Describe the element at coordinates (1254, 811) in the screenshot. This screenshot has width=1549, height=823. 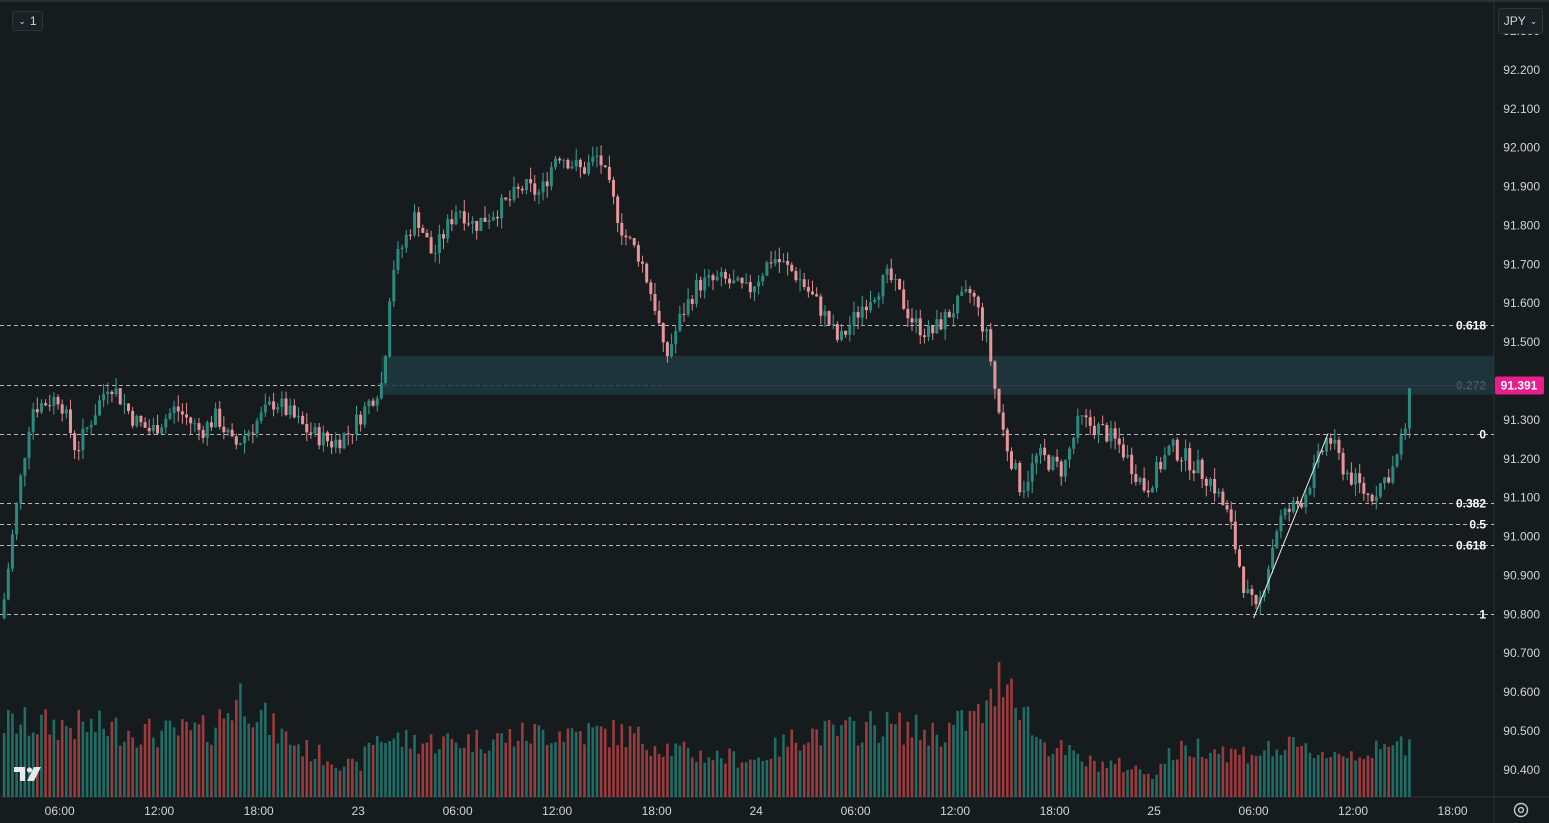
I see `x-tick-label: 06:00` at that location.